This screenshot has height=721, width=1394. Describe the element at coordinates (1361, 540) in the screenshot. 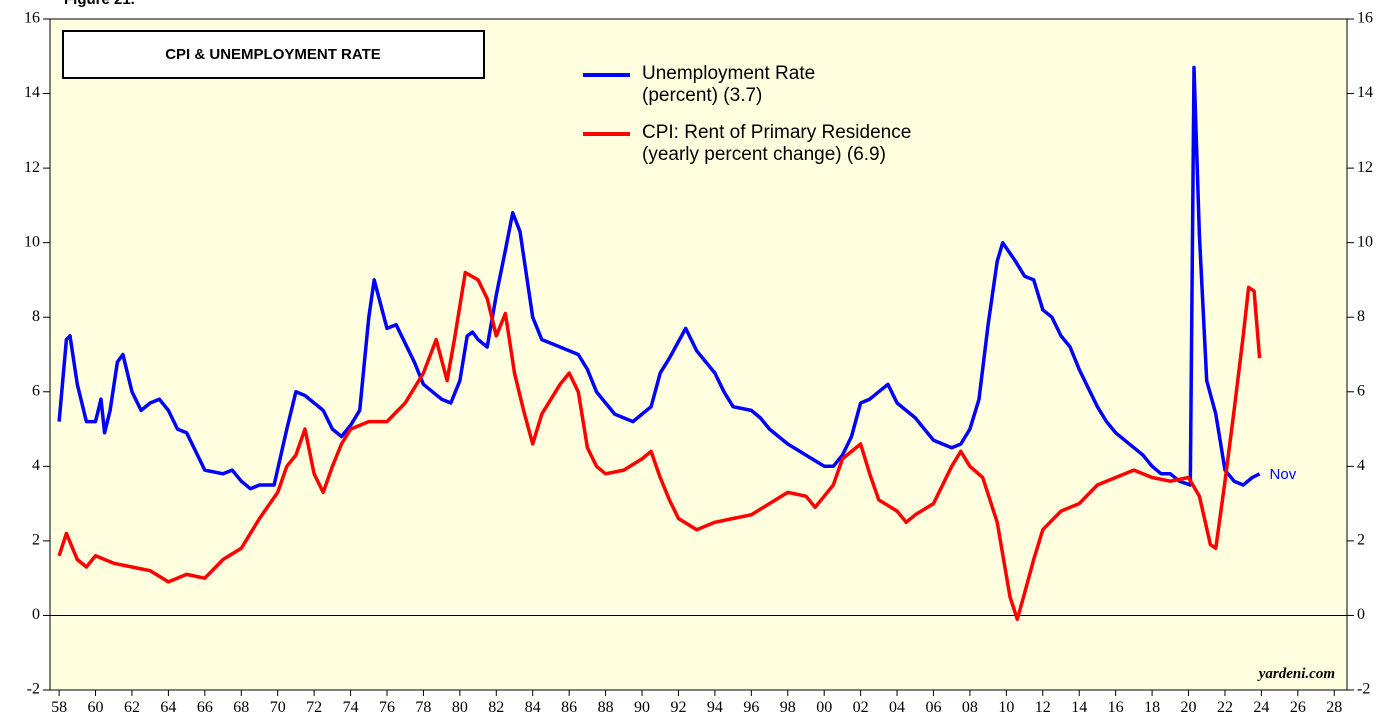

I see `y2-tick-label: 2` at that location.